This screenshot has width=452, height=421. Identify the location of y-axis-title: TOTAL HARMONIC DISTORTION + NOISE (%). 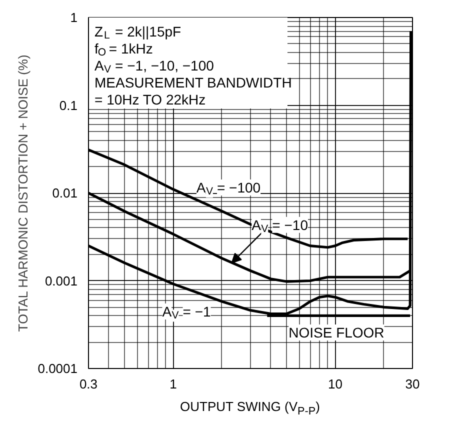
(23, 193).